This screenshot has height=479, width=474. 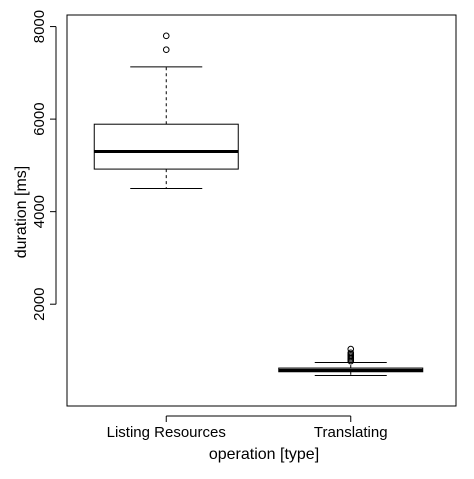 What do you see at coordinates (264, 454) in the screenshot?
I see `x-axis-label: operation [type]` at bounding box center [264, 454].